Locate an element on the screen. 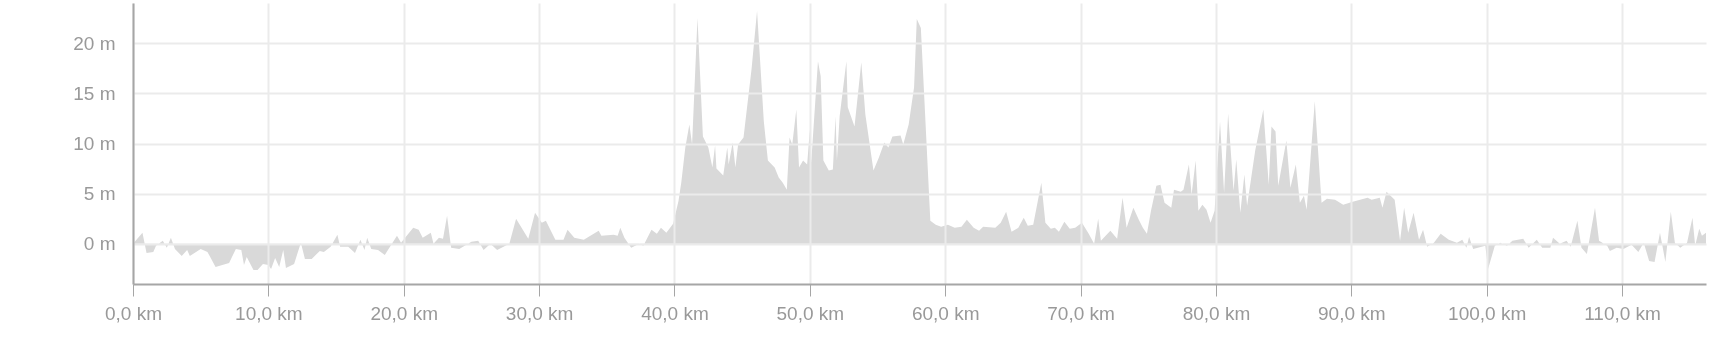 Image resolution: width=1734 pixels, height=353 pixels. x-tick-label: 50,0 km is located at coordinates (810, 313).